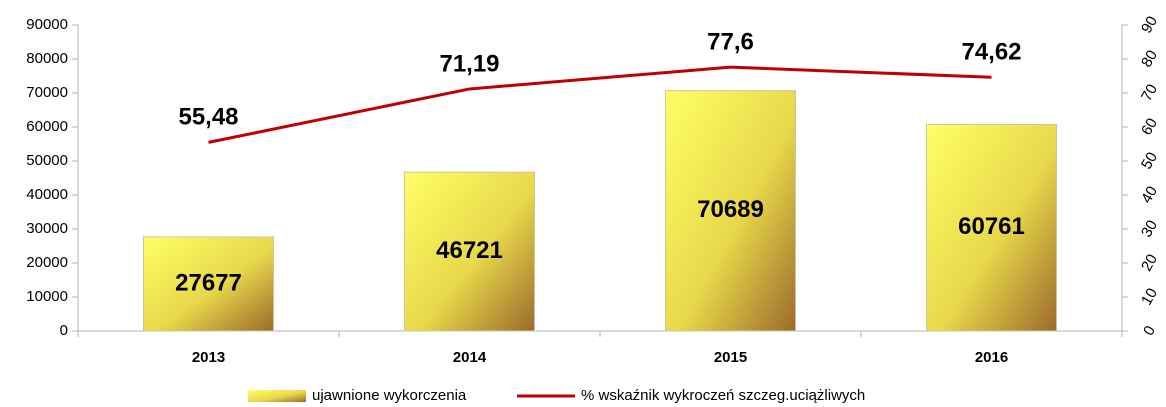 The width and height of the screenshot is (1166, 407). Describe the element at coordinates (47, 228) in the screenshot. I see `y-tick-label: 30000` at that location.